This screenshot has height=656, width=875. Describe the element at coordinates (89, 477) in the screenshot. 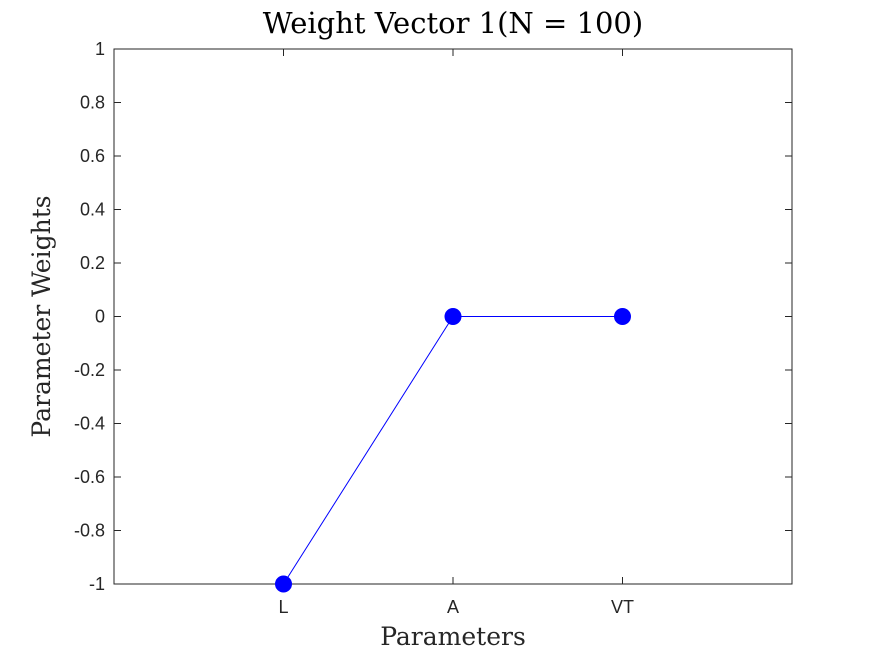

I see `y-tick-label: -0.6` at that location.